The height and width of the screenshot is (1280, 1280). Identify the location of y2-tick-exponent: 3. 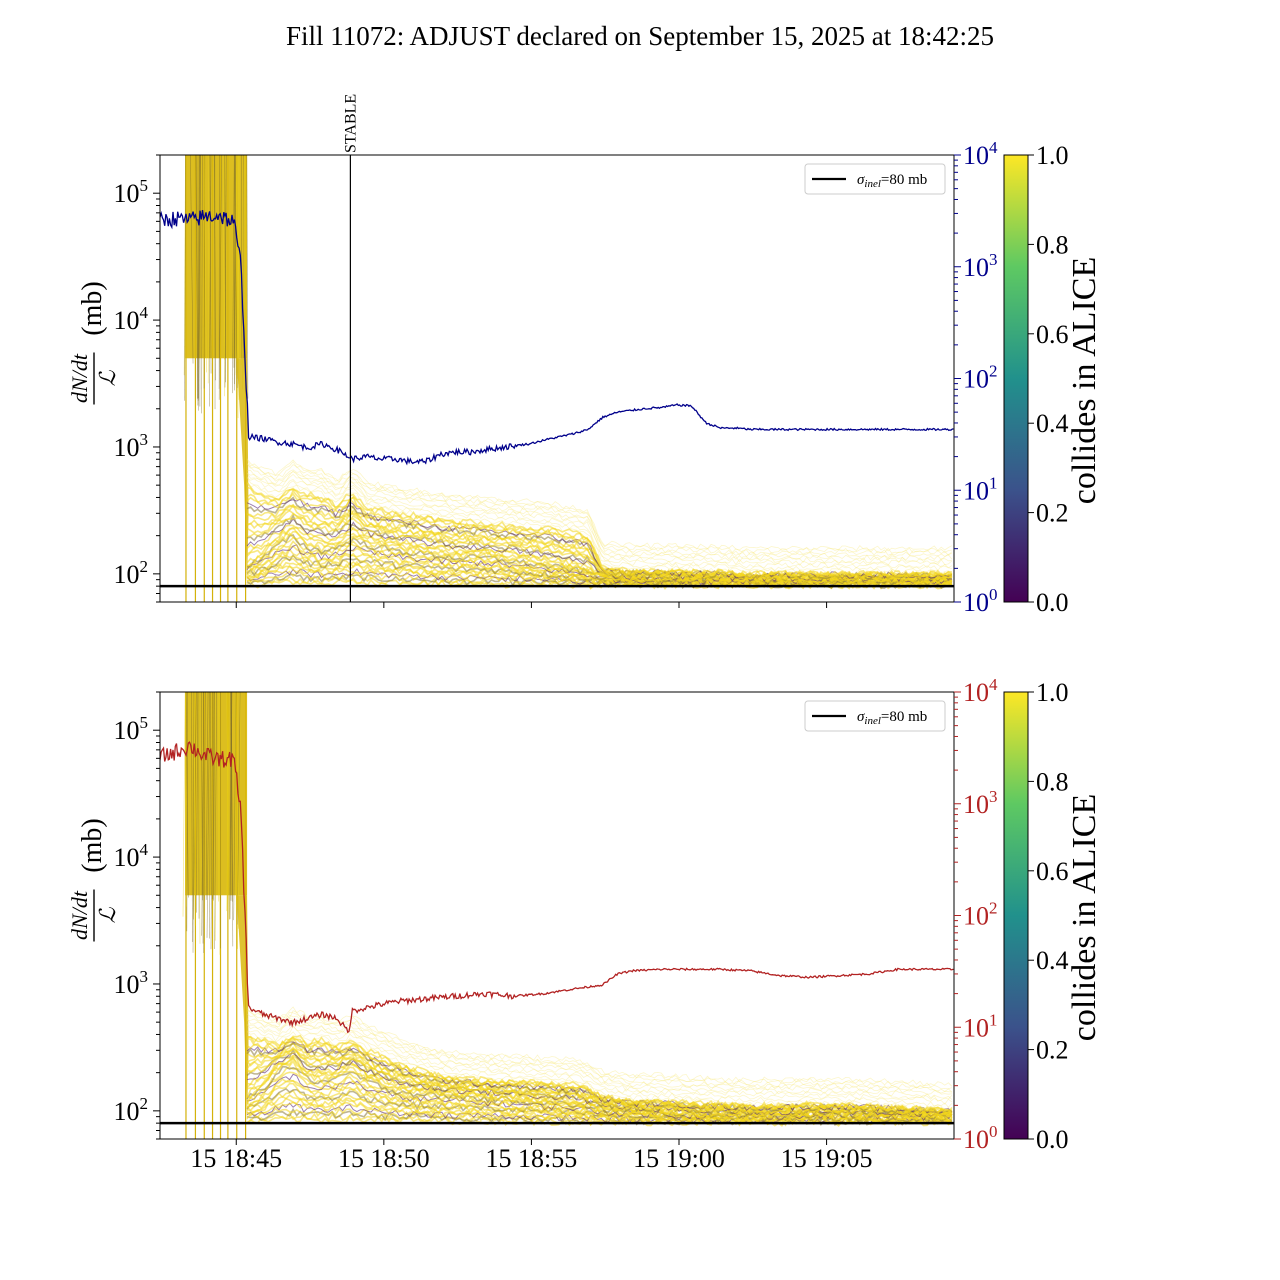
(993, 259).